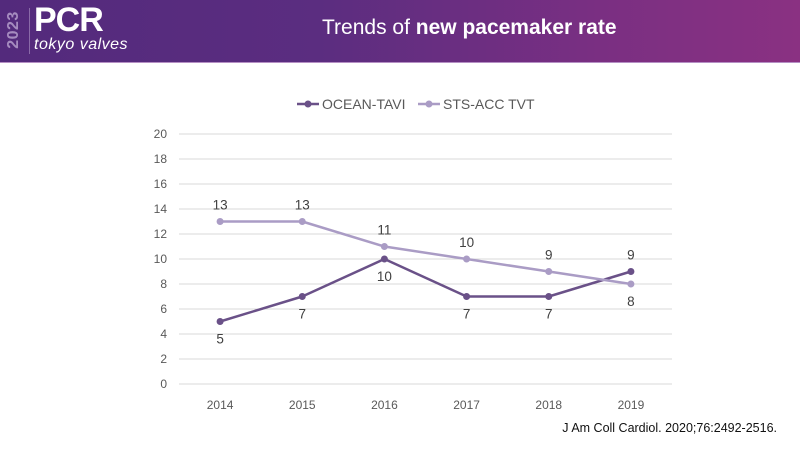  What do you see at coordinates (220, 339) in the screenshot?
I see `data-label: 5` at bounding box center [220, 339].